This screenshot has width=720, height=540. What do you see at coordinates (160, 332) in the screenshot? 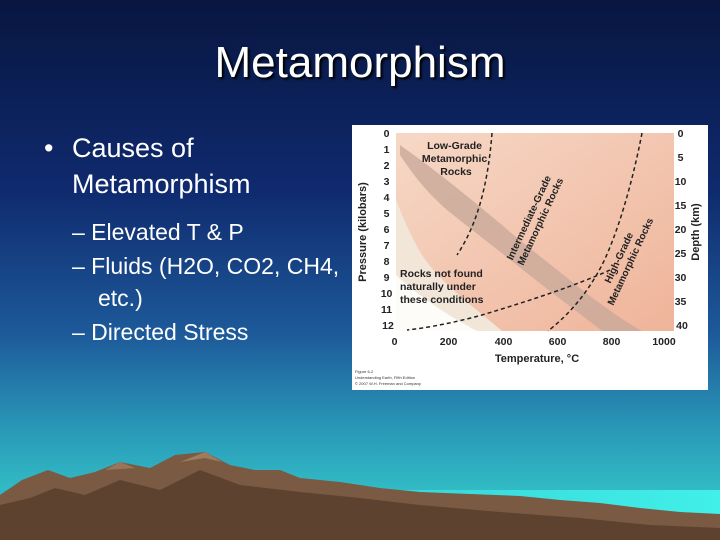
I see `sub-bullet-3: – Directed Stress` at bounding box center [160, 332].